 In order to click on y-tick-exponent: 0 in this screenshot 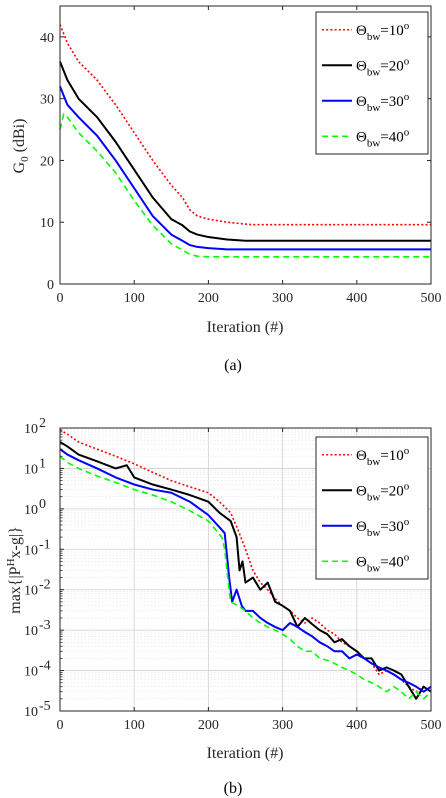, I will do `click(42, 504)`.